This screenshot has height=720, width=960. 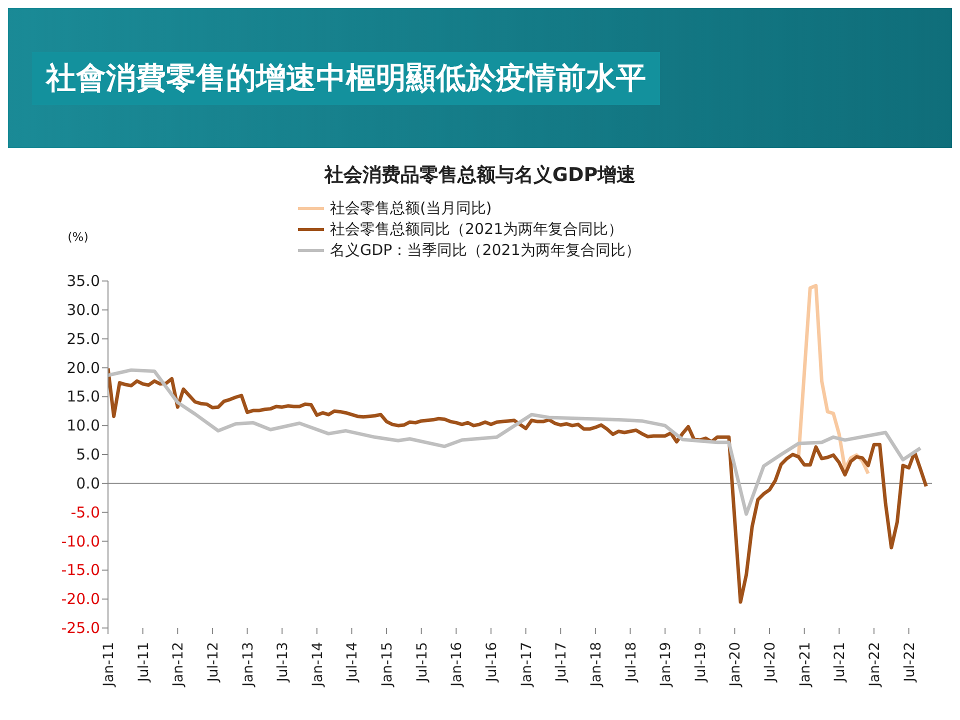 I want to click on chart-subtitle: 社会消费品零售总额与名义GDP增速, so click(x=480, y=175).